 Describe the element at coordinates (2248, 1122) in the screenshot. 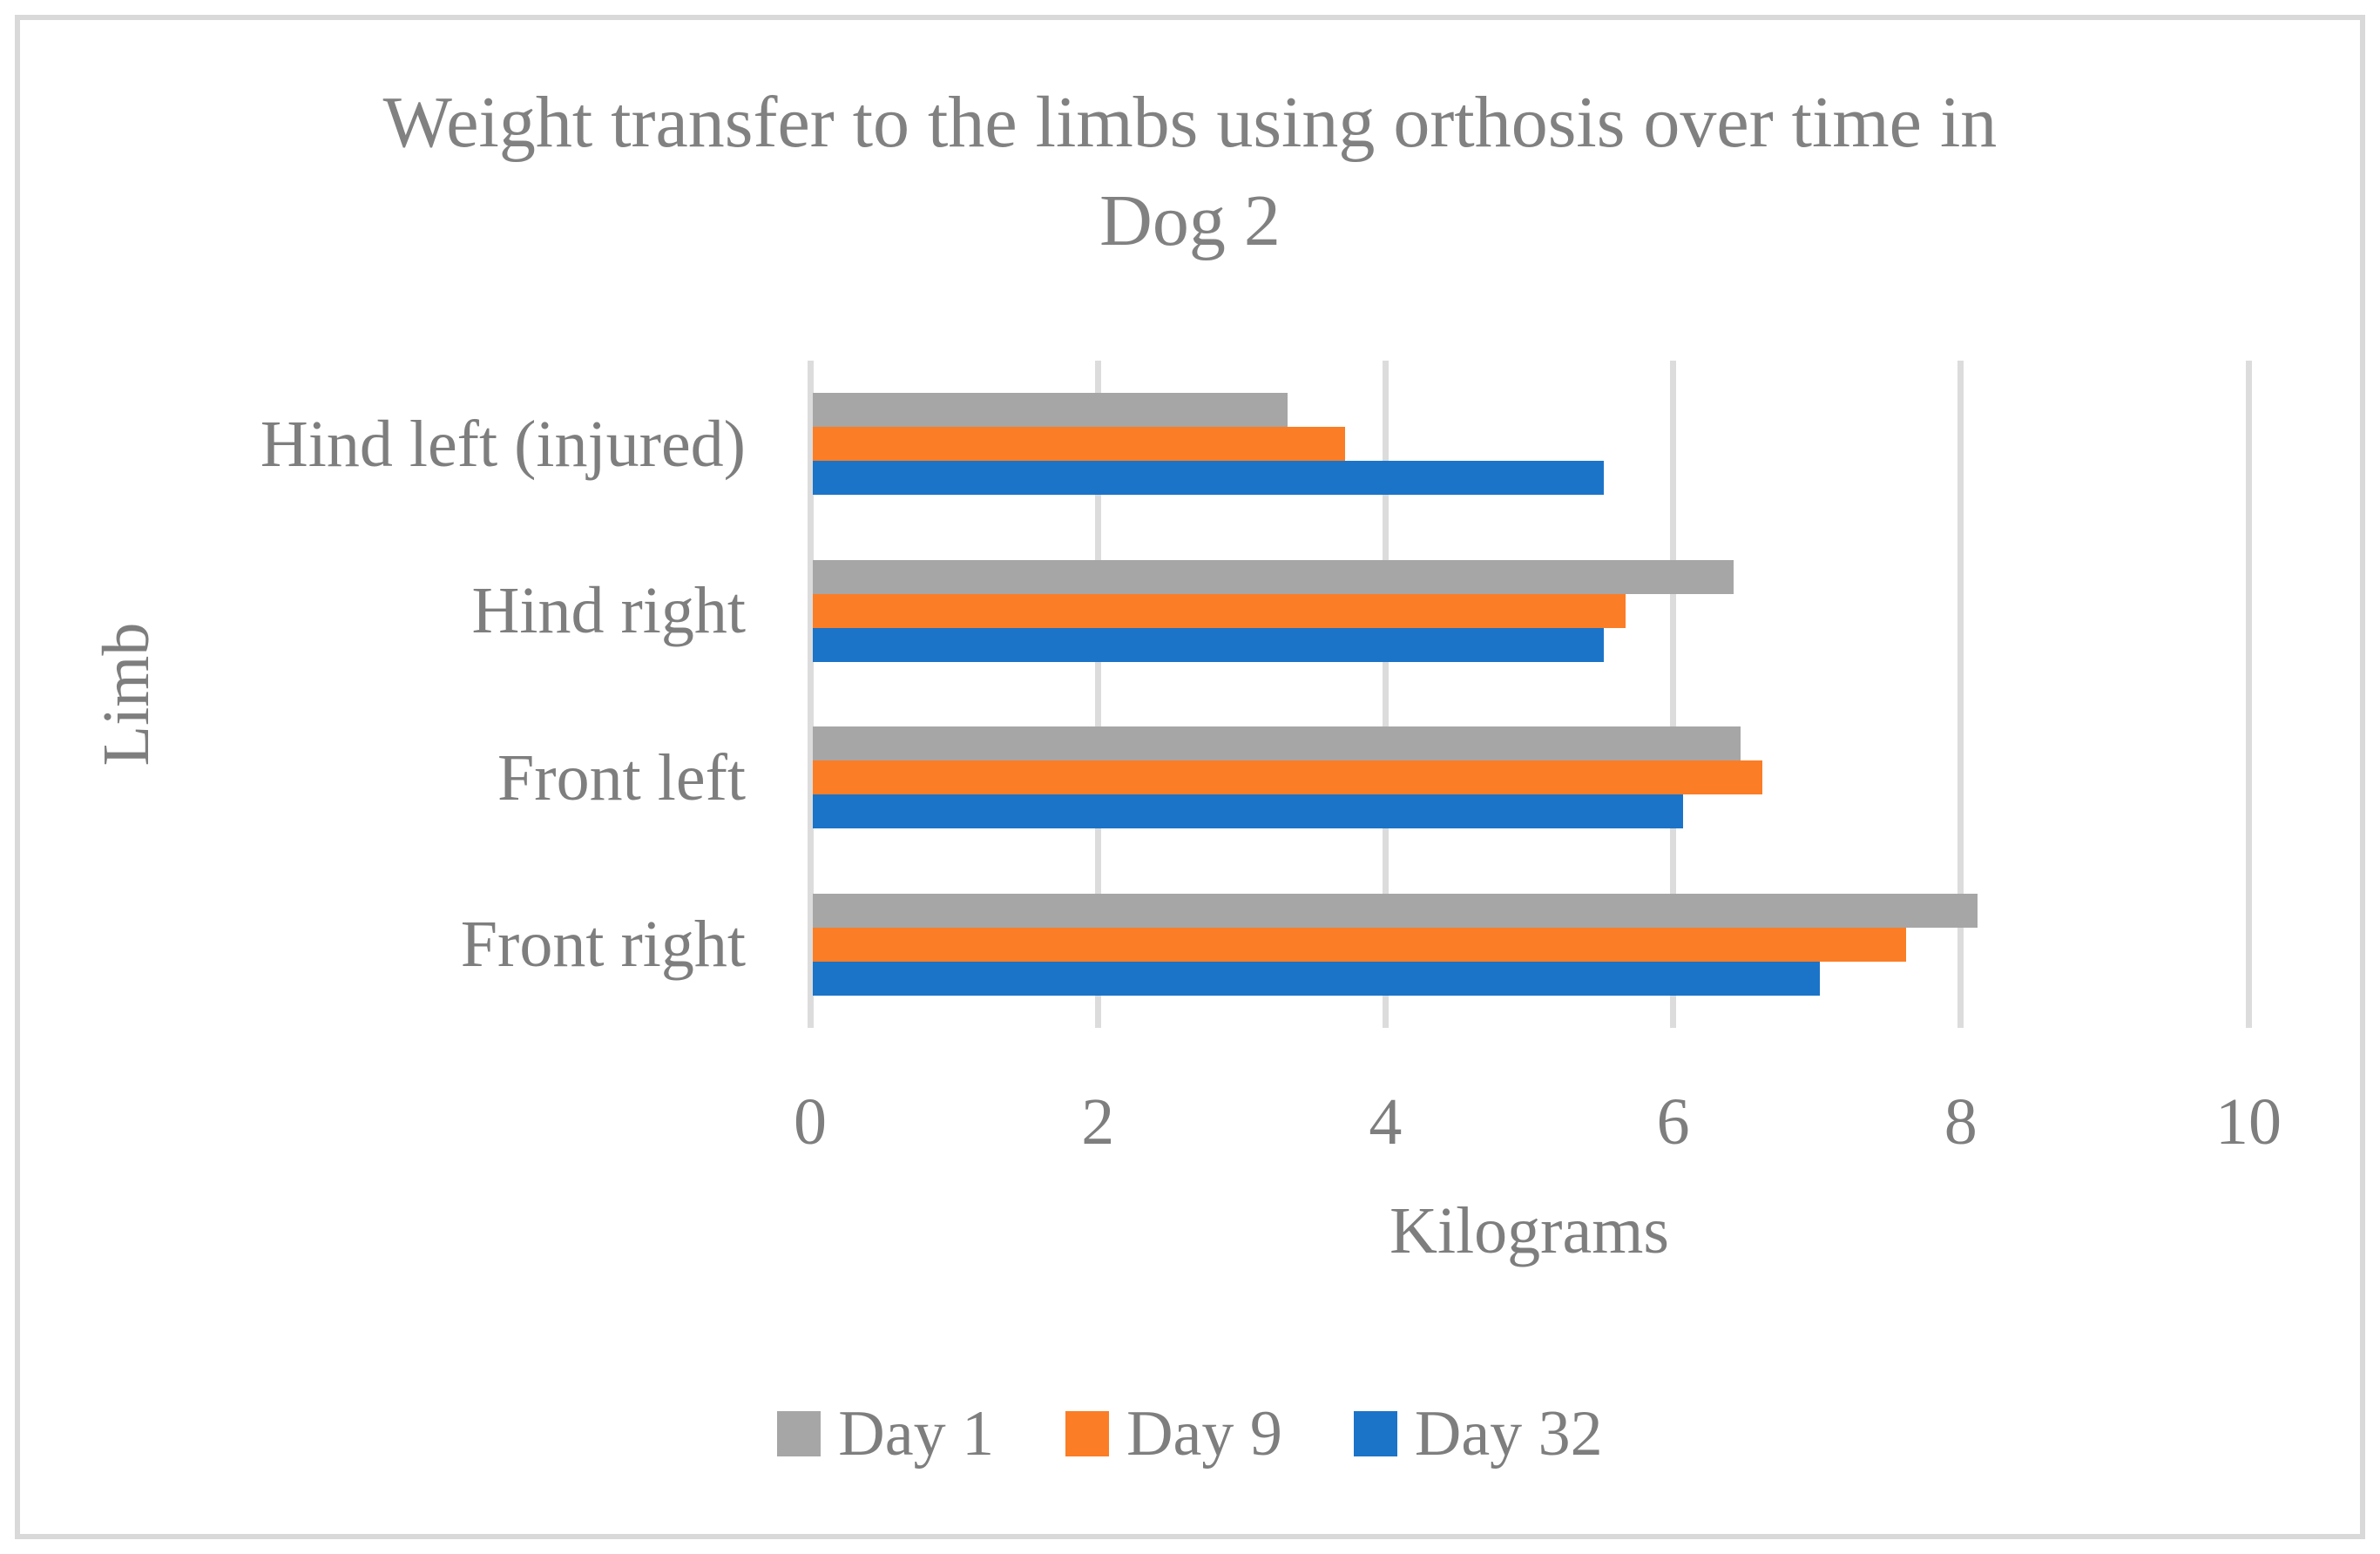

I see `x-tick-label: 10` at that location.